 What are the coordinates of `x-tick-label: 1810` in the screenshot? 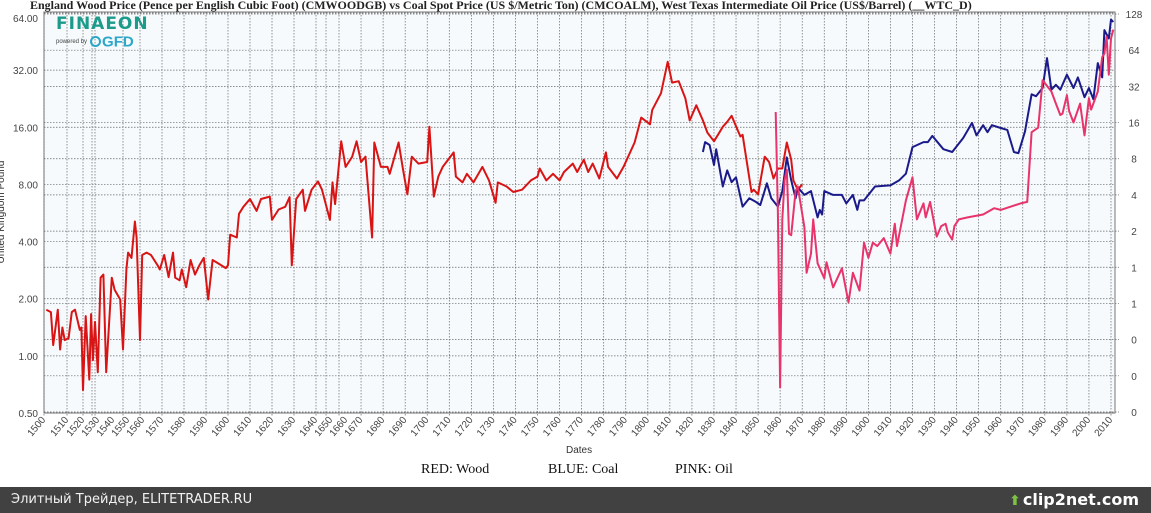 It's located at (662, 427).